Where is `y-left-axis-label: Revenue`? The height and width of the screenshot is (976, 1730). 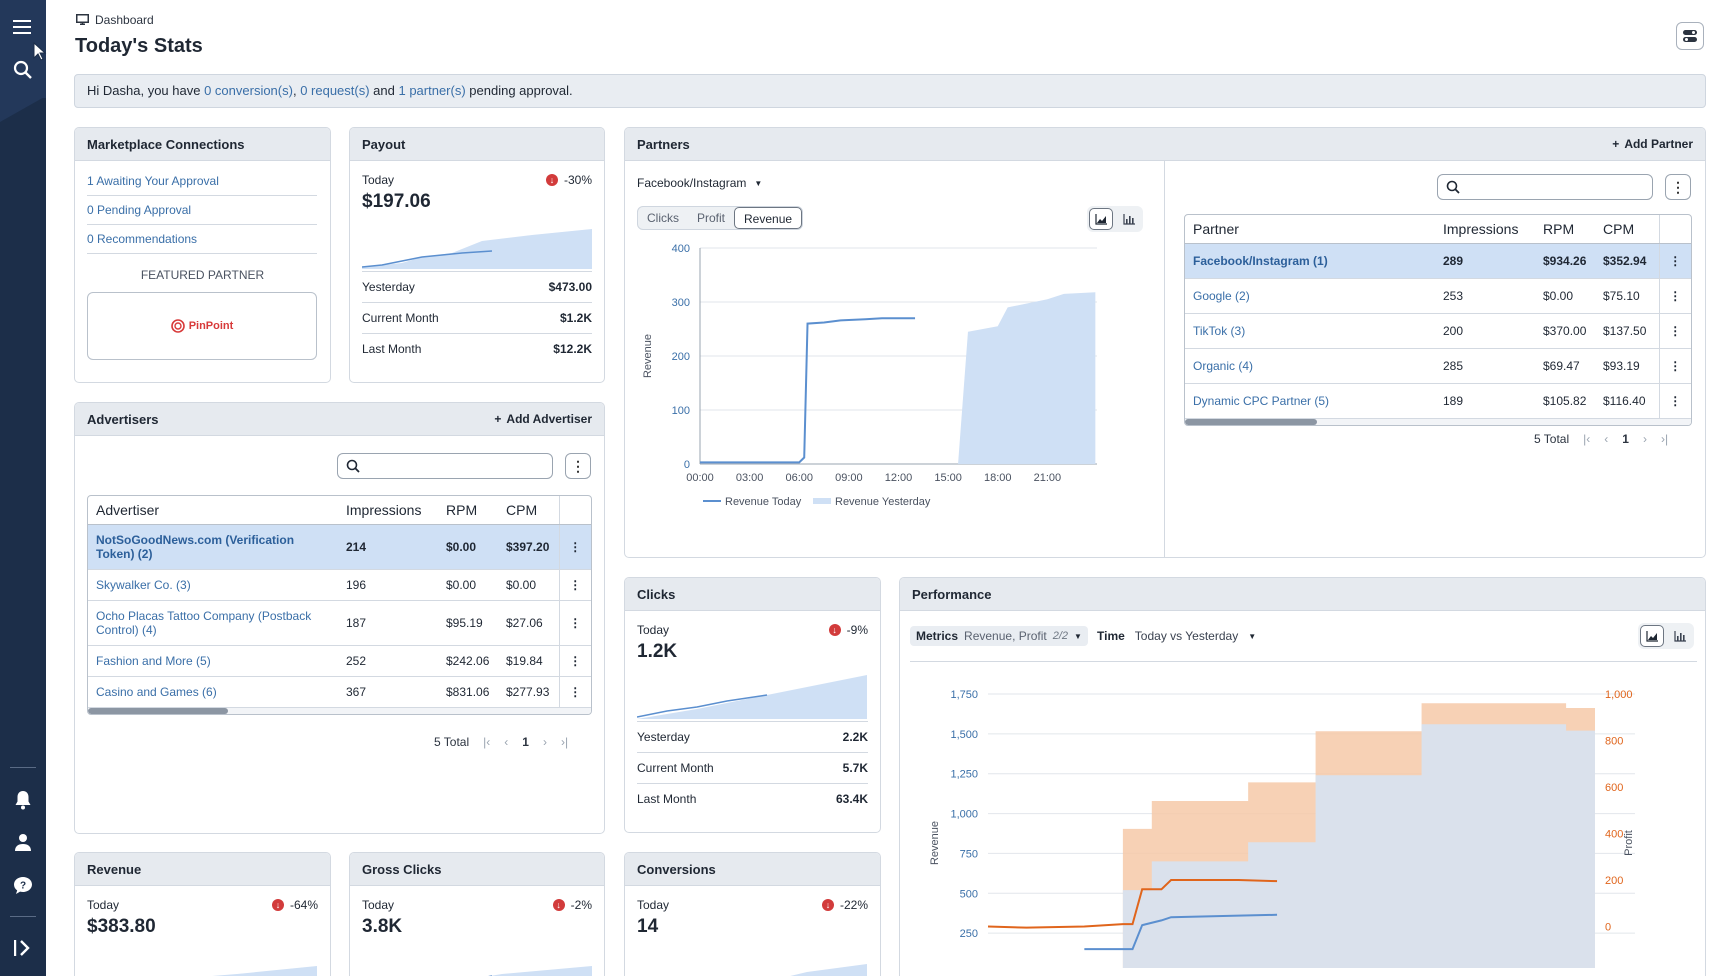 y-left-axis-label: Revenue is located at coordinates (935, 843).